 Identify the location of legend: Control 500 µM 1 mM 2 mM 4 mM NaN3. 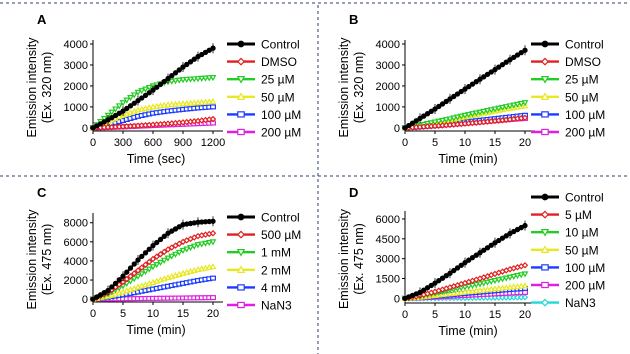
(264, 262).